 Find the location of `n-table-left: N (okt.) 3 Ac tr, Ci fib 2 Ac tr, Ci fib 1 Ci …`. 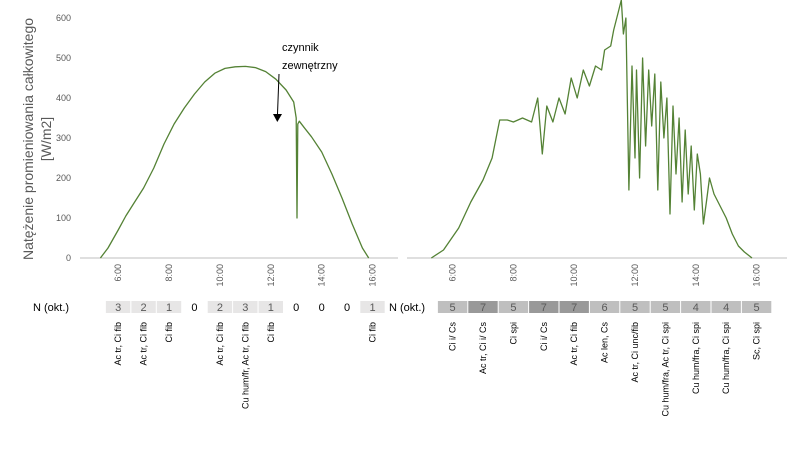

n-table-left: N (okt.) 3 Ac tr, Ci fib 2 Ac tr, Ci fib 1 Ci … is located at coordinates (209, 355).